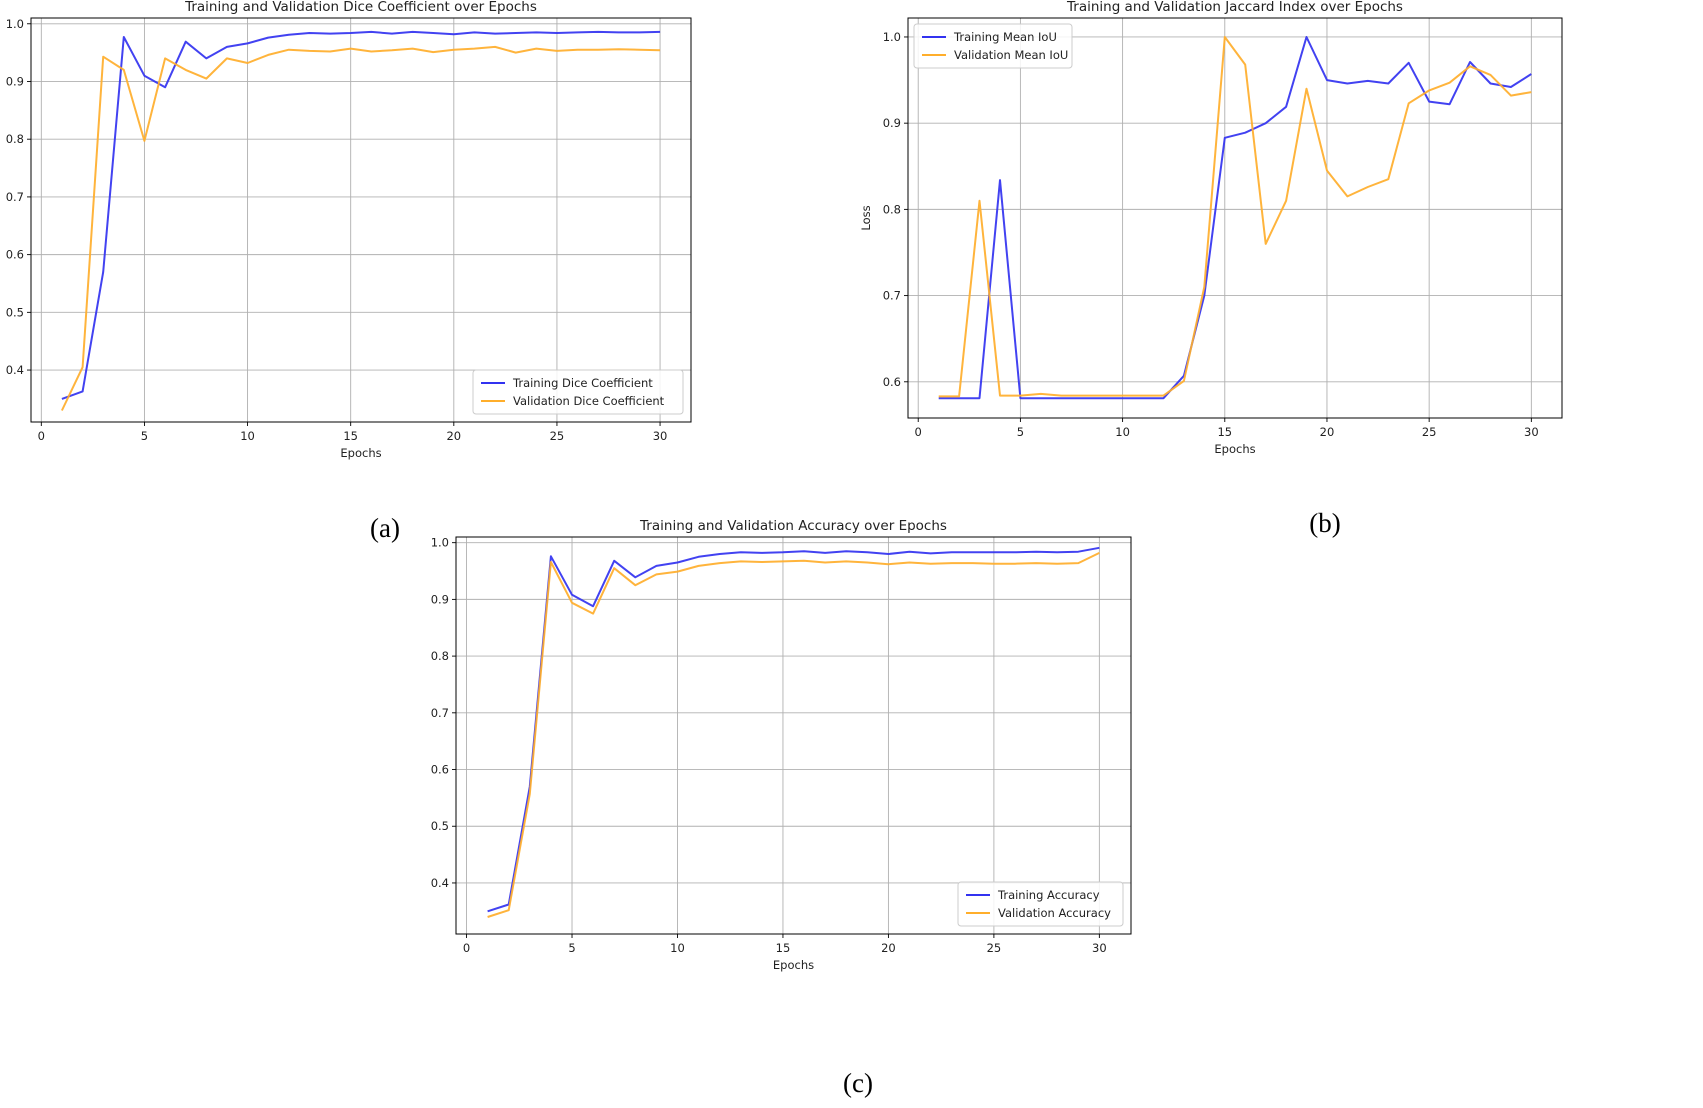  I want to click on legend: Training Accuracy Validation Accuracy, so click(1040, 904).